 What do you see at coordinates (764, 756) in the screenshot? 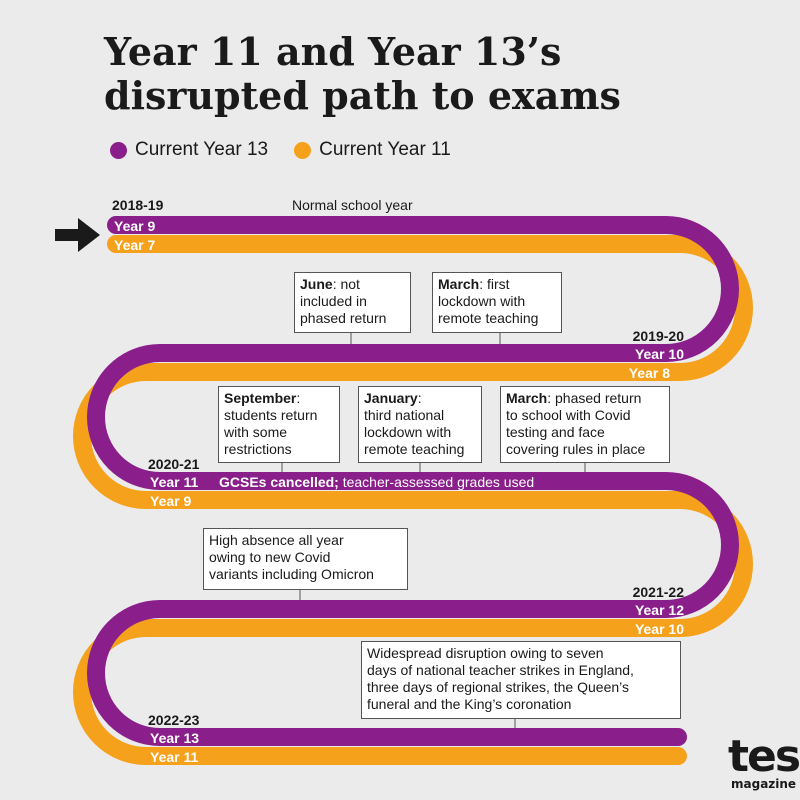
I see `logo-main: tes` at bounding box center [764, 756].